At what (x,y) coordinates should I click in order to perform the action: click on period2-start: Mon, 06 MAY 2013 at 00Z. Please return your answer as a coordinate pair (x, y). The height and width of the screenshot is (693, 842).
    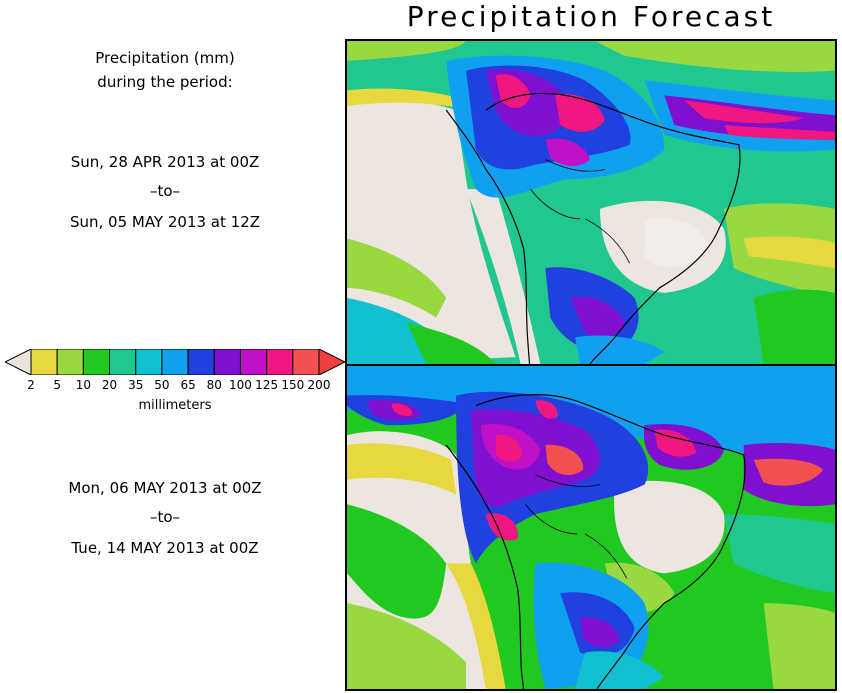
    Looking at the image, I should click on (165, 488).